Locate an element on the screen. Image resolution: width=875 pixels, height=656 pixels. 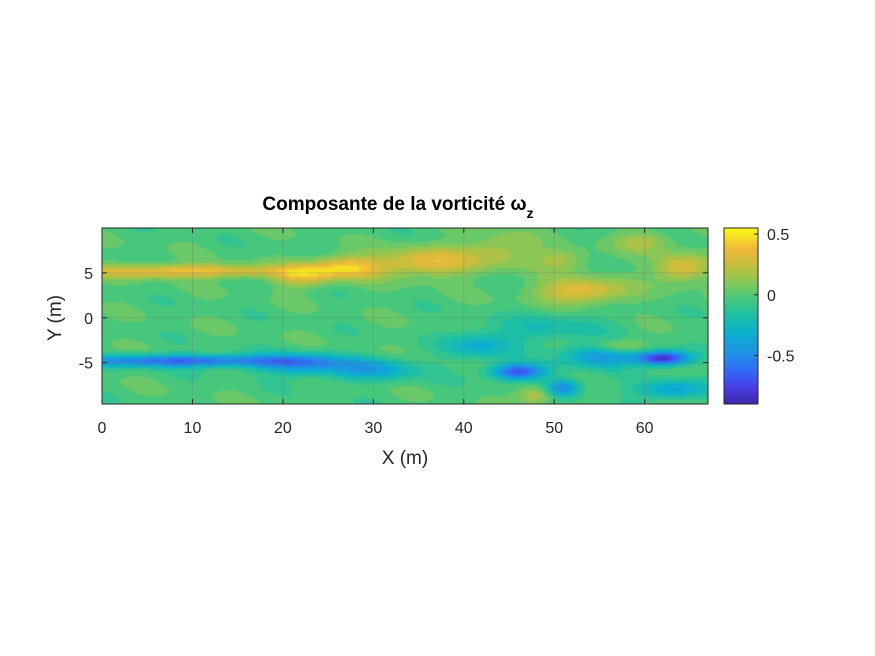
y-axis: -5 0 5 is located at coordinates (393, 319).